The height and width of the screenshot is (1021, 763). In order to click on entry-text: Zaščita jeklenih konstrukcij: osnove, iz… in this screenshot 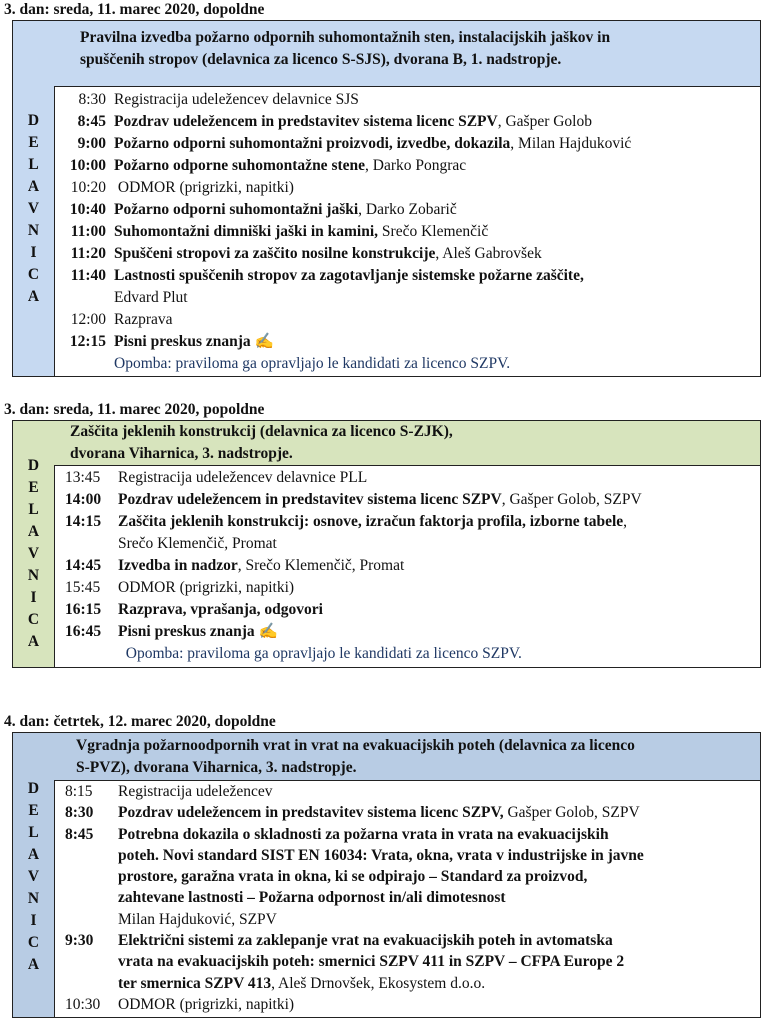, I will do `click(372, 522)`.